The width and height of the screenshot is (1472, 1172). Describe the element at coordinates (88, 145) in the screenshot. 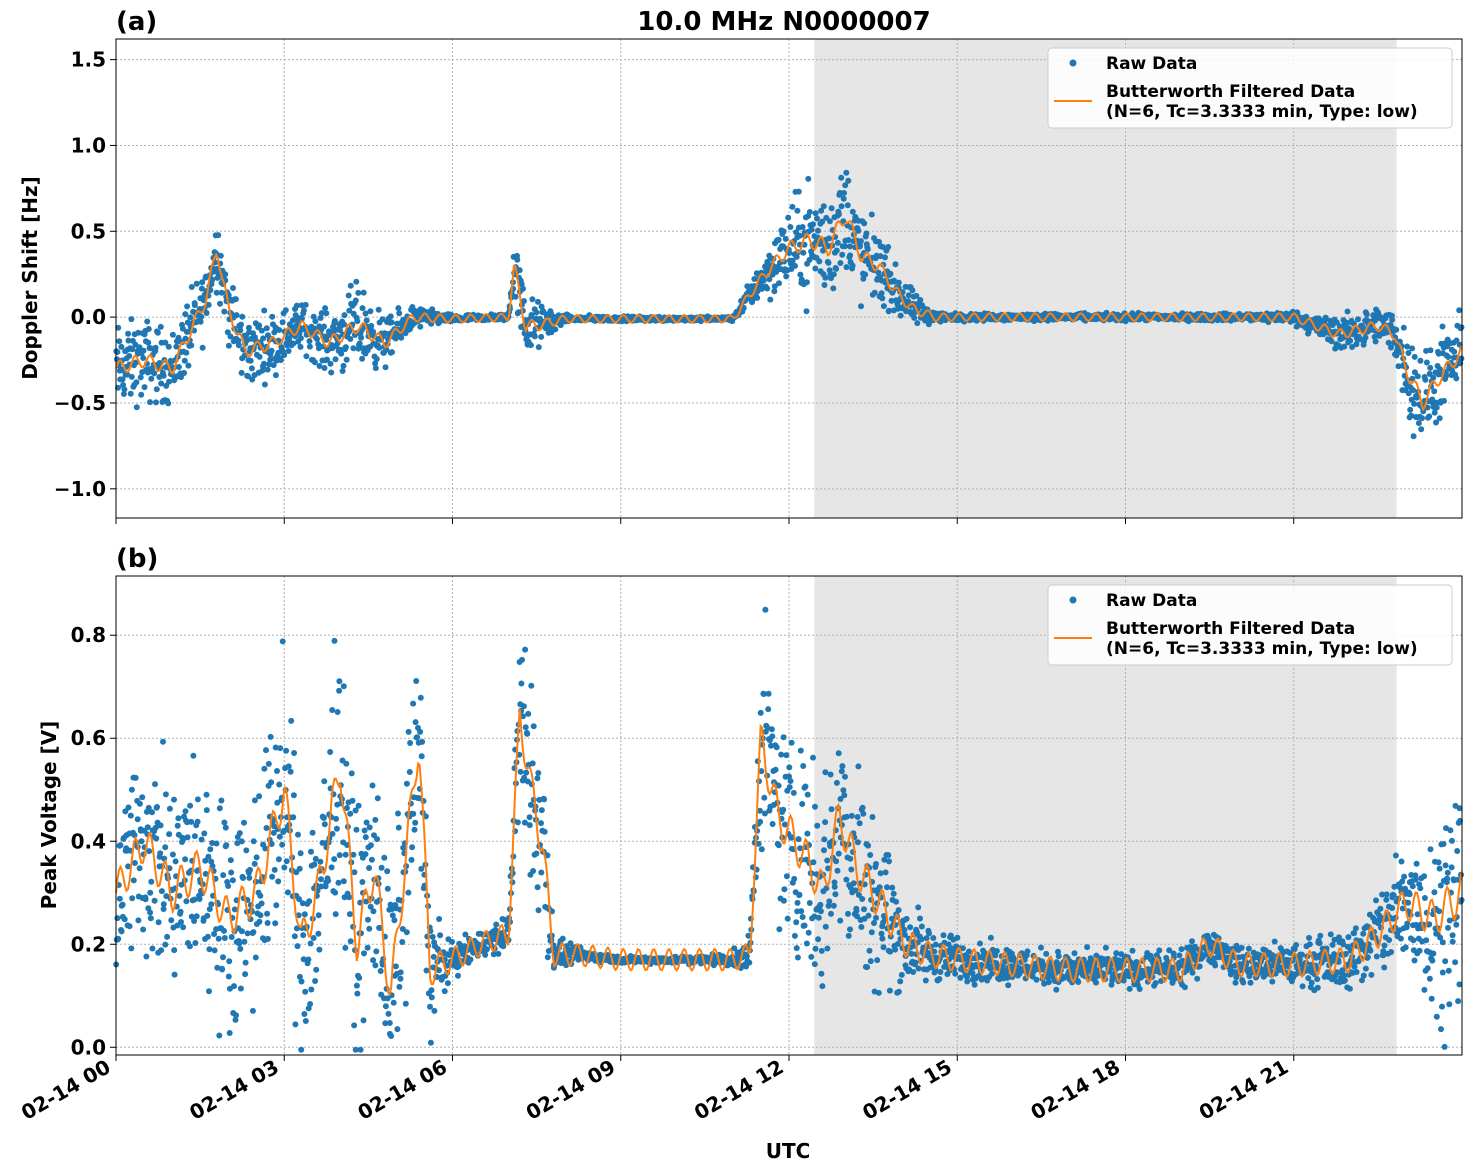

I see `y-tick-label: 1.0` at that location.